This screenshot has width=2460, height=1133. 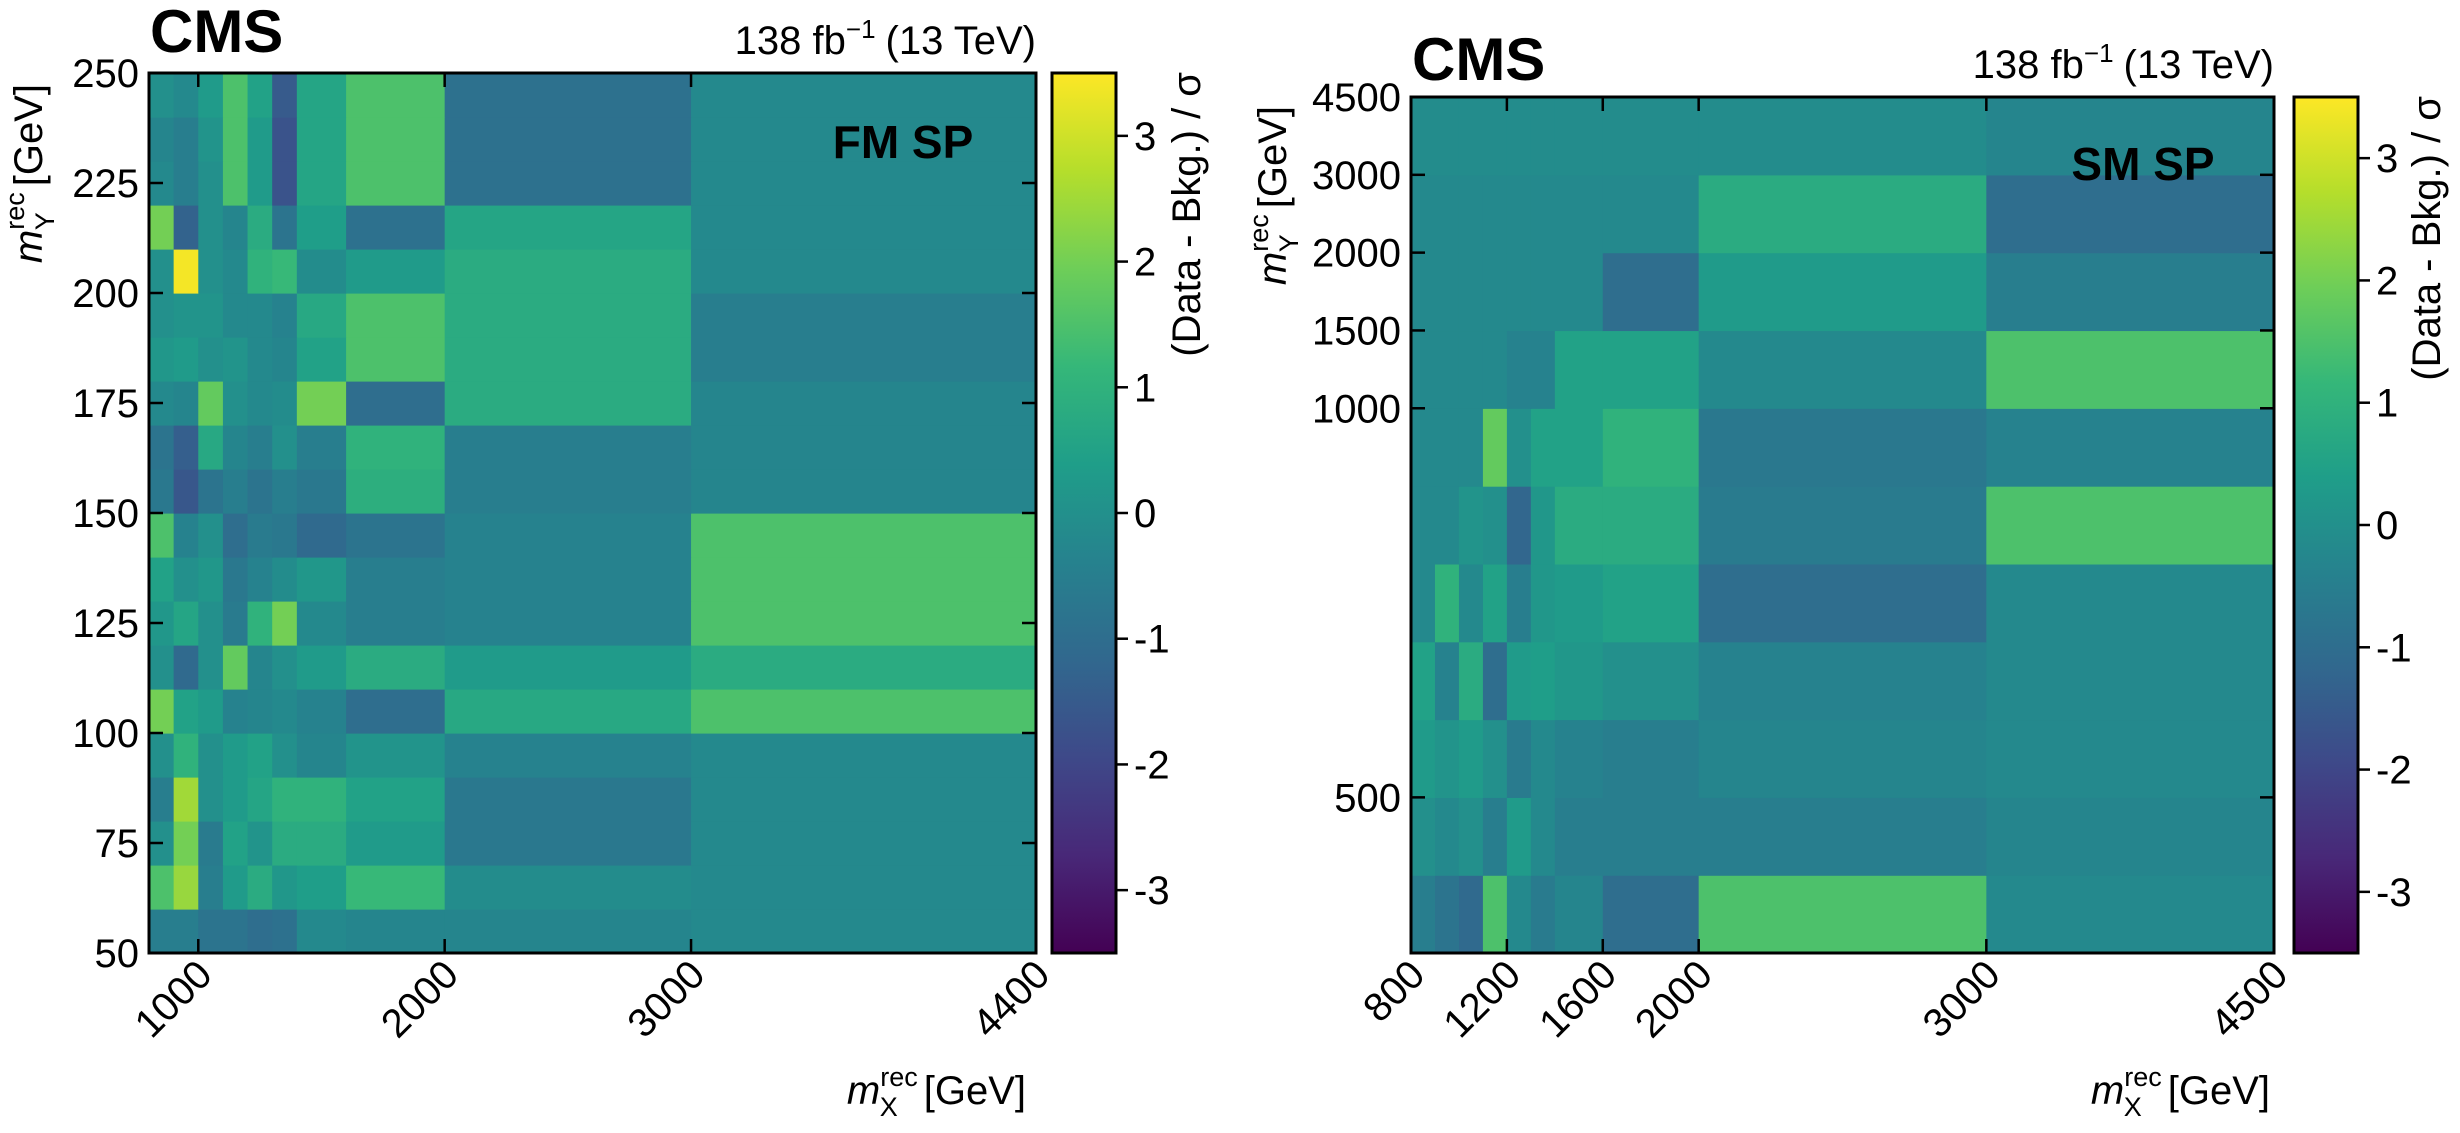 I want to click on colorbar-tick-label: 3, so click(x=1145, y=137).